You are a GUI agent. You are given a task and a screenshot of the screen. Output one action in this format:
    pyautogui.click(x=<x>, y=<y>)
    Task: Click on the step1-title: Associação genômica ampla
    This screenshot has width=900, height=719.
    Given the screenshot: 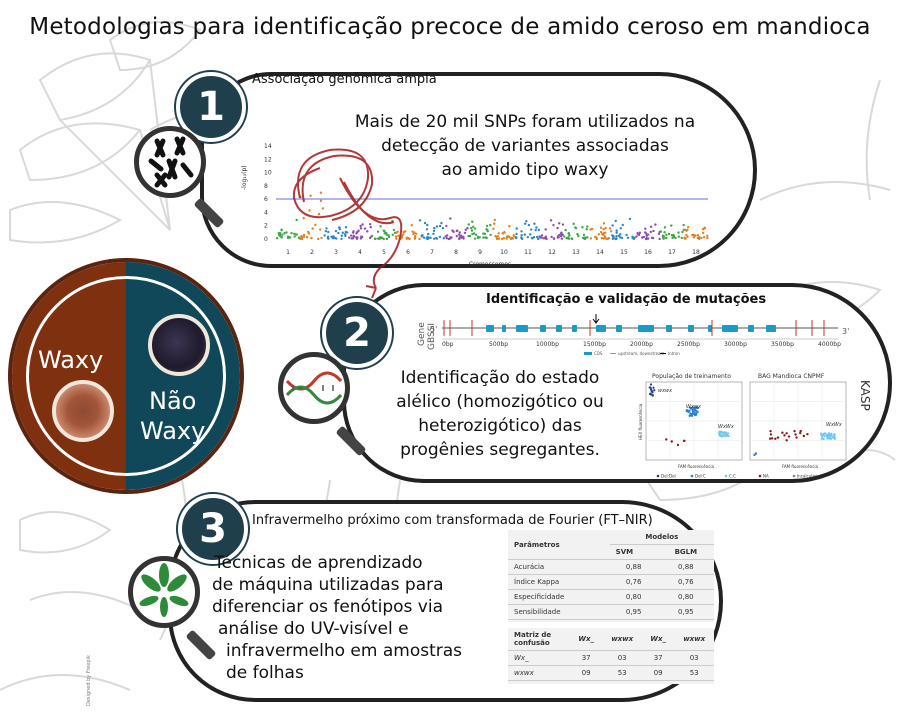 What is the action you would take?
    pyautogui.click(x=344, y=79)
    